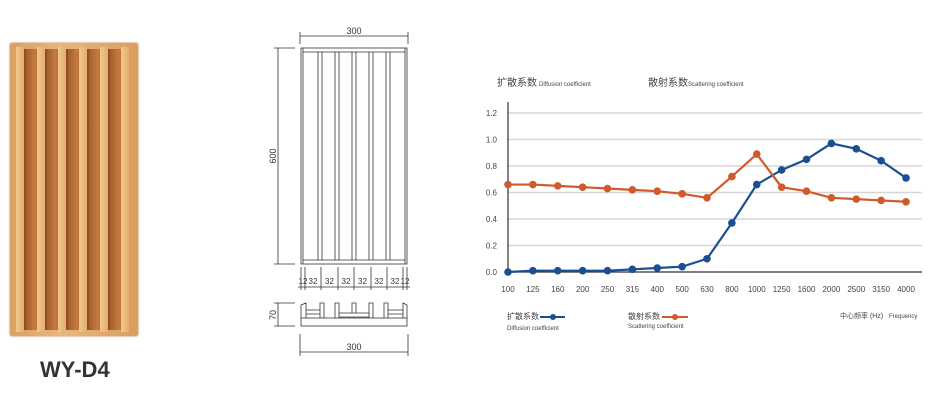 Image resolution: width=937 pixels, height=400 pixels. I want to click on y-tick-label: 0.8, so click(492, 166).